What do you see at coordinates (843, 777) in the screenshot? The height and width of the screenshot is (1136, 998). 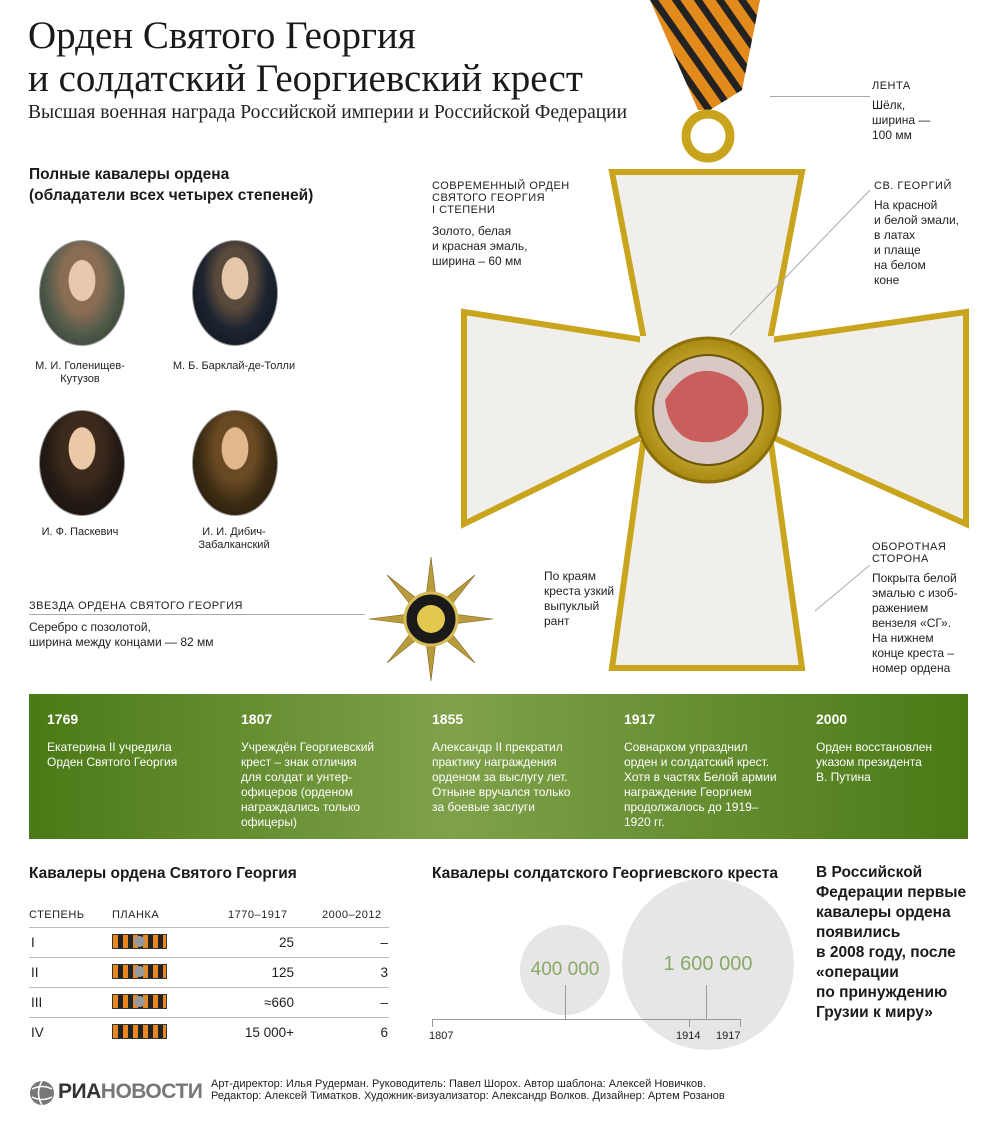 I see `timeline-event-line: В. Путина` at bounding box center [843, 777].